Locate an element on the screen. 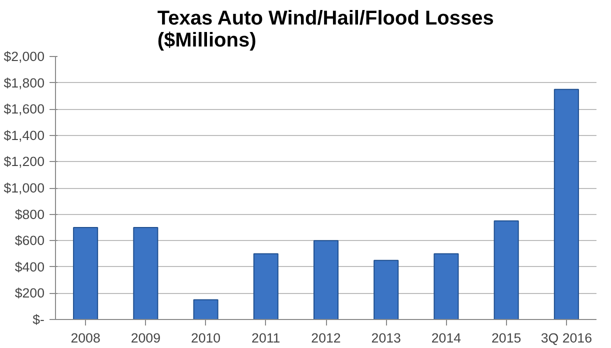 This screenshot has height=348, width=611. y-tick-label: $1,200 is located at coordinates (24, 162).